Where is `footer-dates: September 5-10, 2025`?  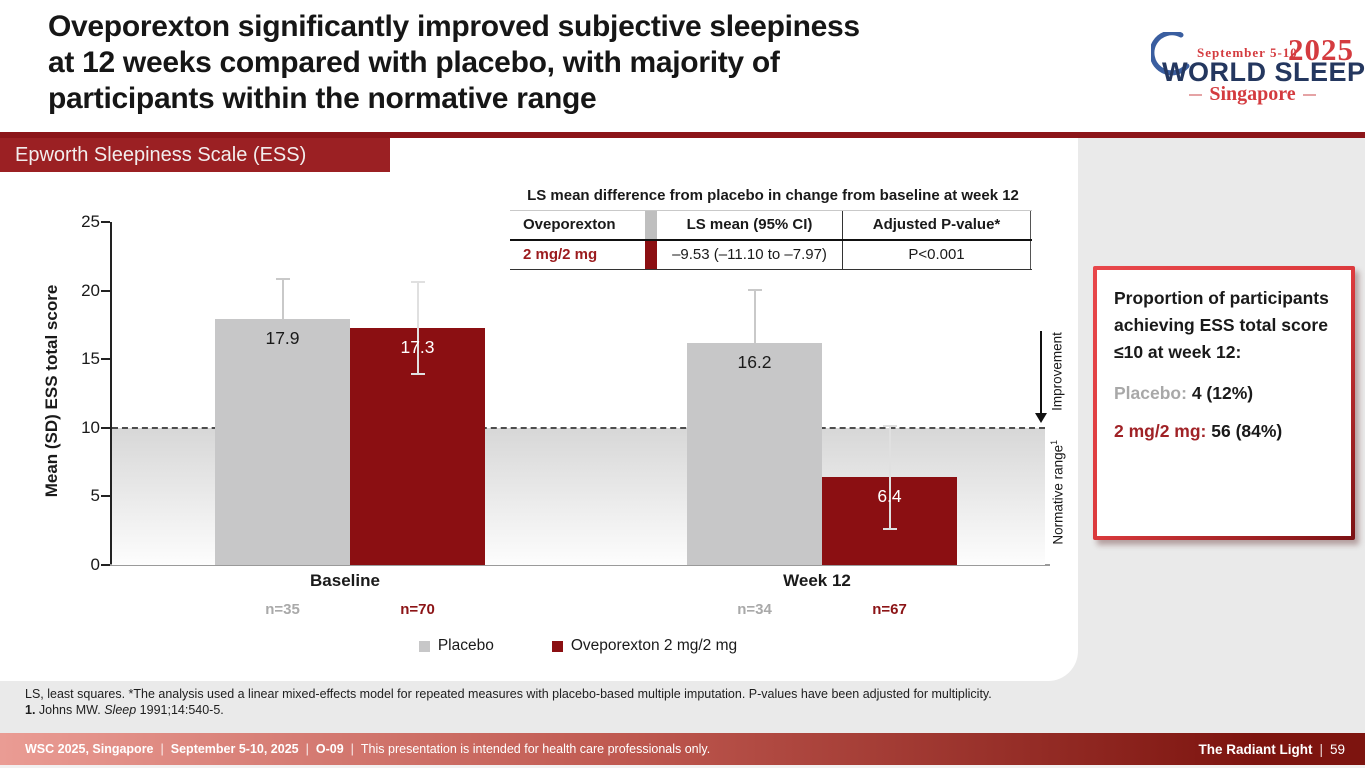 footer-dates: September 5-10, 2025 is located at coordinates (234, 749).